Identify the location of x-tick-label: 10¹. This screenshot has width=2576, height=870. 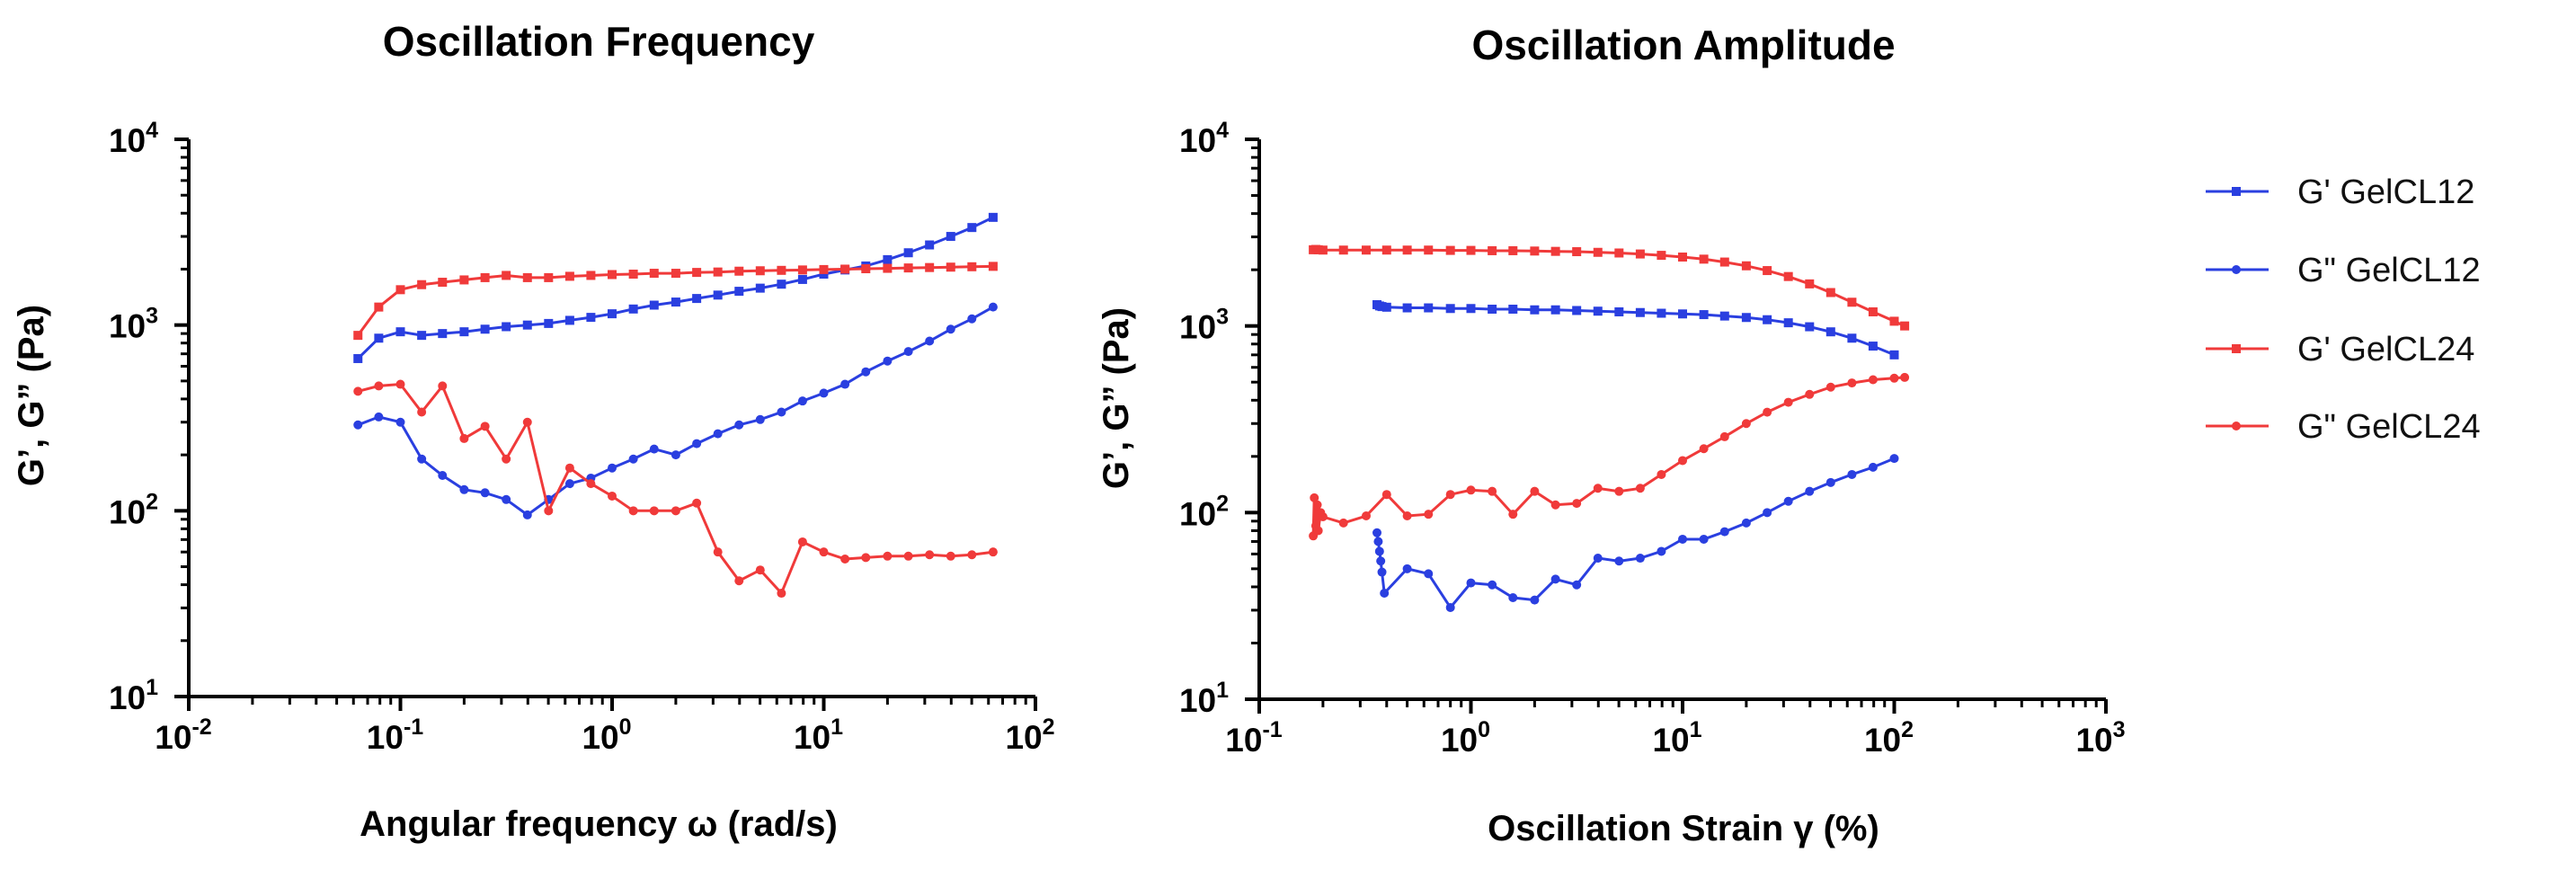
(818, 735).